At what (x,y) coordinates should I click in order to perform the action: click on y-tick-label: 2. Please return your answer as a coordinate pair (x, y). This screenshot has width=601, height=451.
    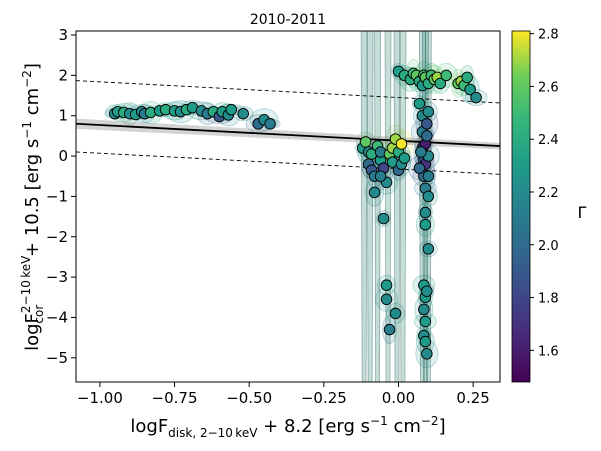
    Looking at the image, I should click on (63, 75).